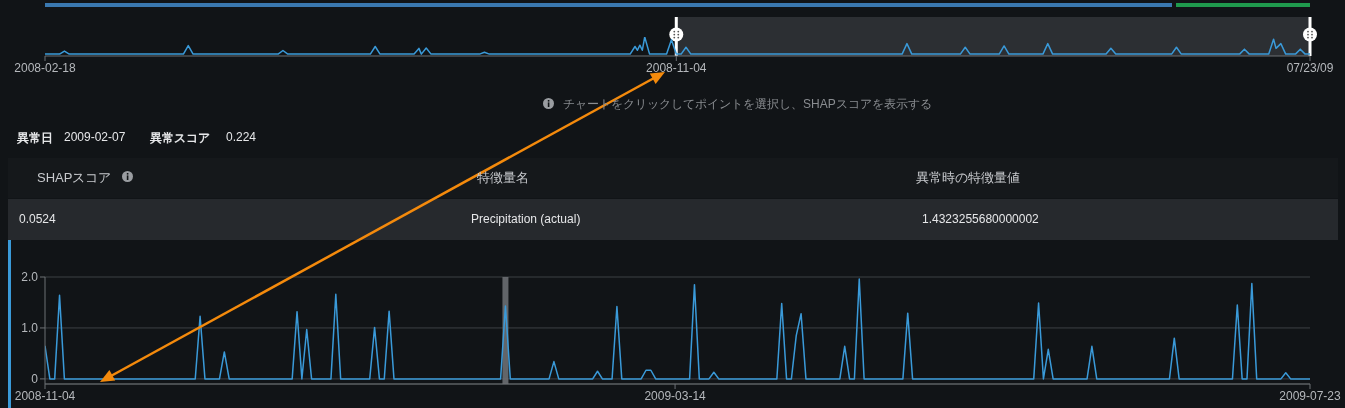  I want to click on text: 1.4323255680000002, so click(980, 219).